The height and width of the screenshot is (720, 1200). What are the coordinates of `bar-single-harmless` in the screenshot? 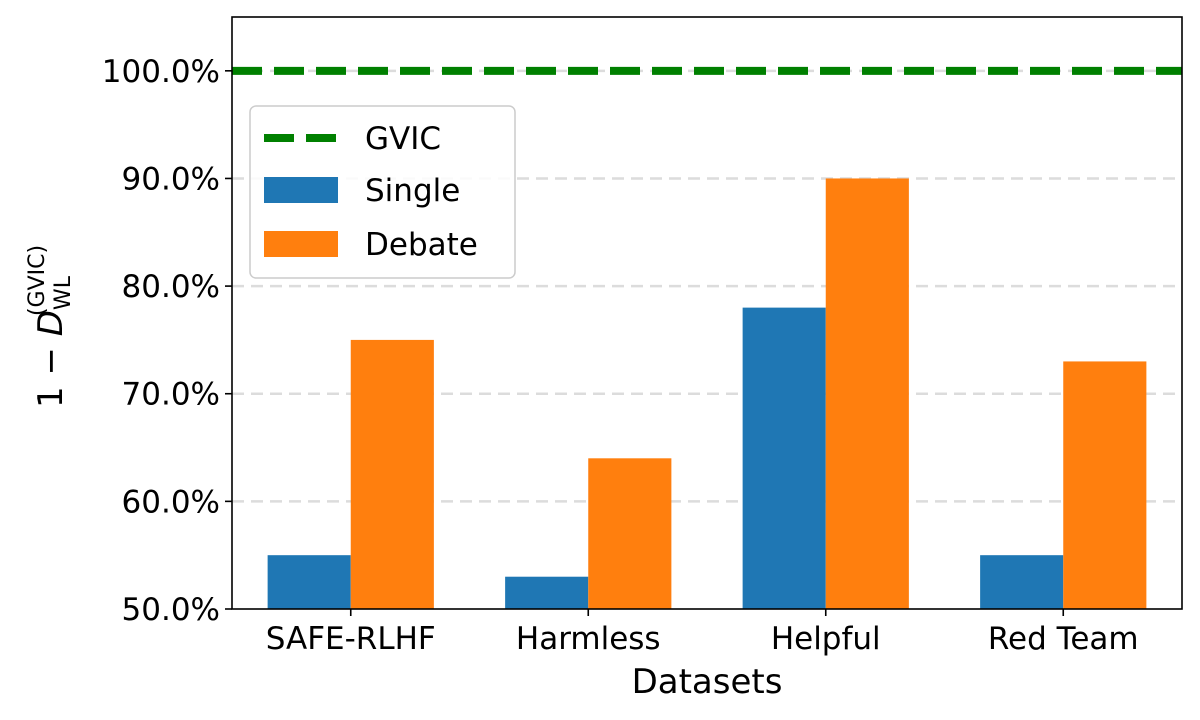 It's located at (547, 592).